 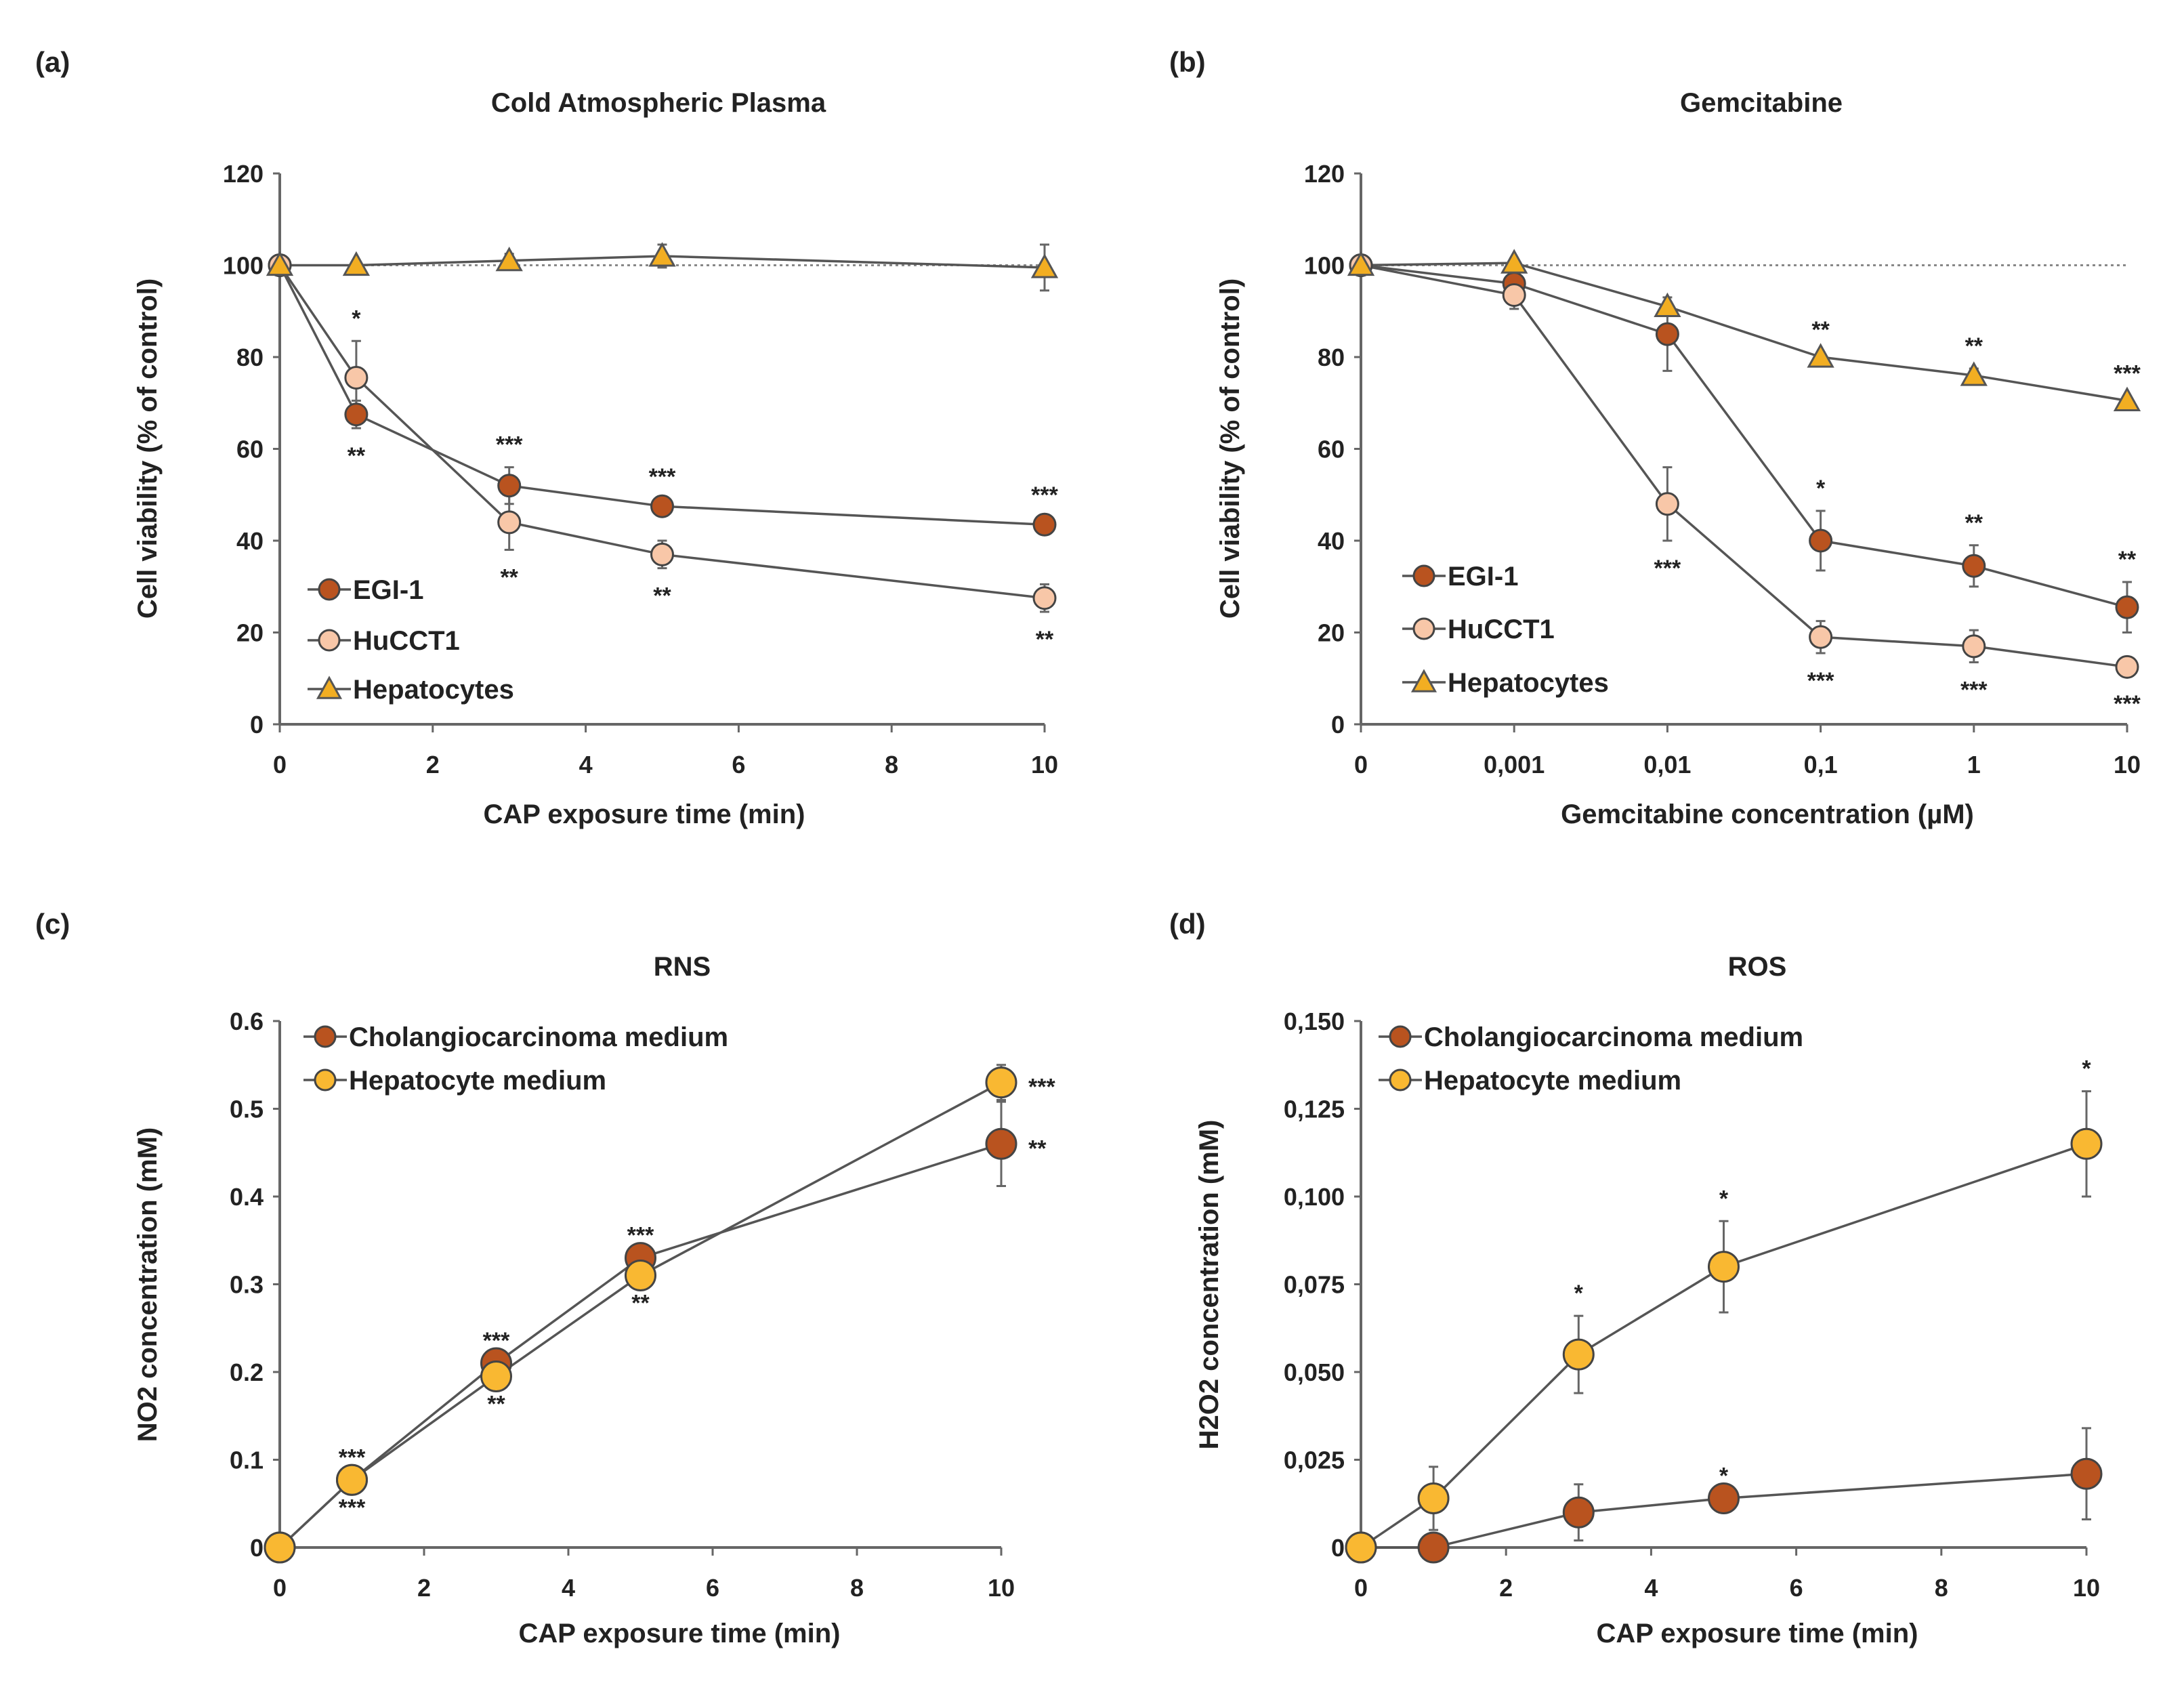 I want to click on y-axis-label: Cell viability (% of control), so click(x=1230, y=448).